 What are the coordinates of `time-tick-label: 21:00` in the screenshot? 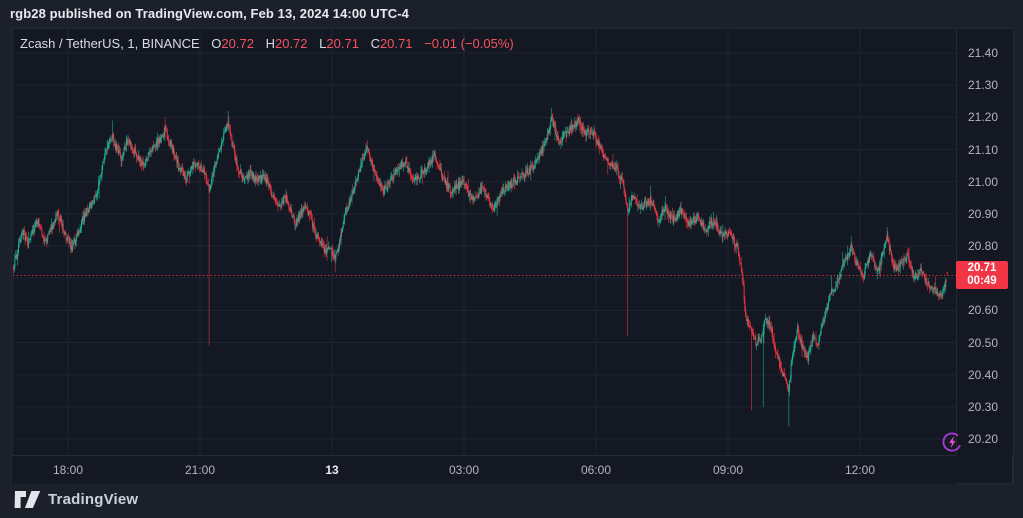 It's located at (200, 470).